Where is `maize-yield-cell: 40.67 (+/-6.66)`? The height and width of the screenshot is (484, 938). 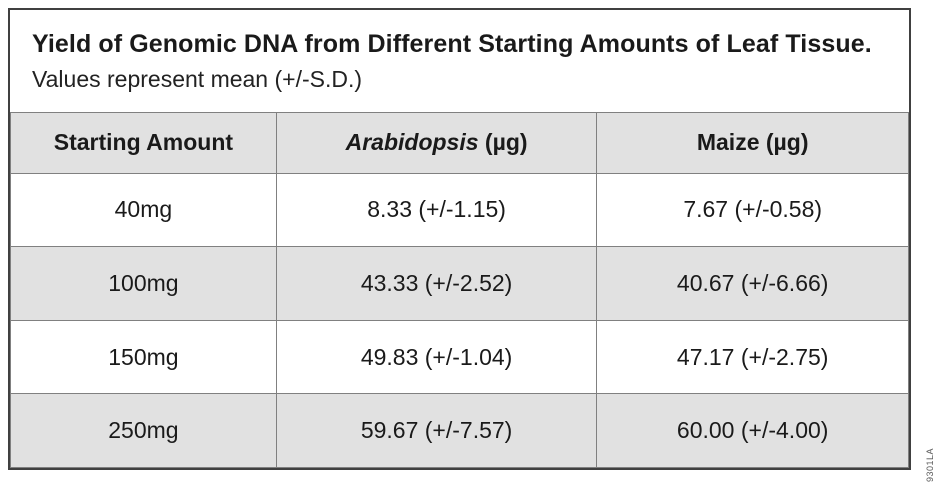
maize-yield-cell: 40.67 (+/-6.66) is located at coordinates (752, 283).